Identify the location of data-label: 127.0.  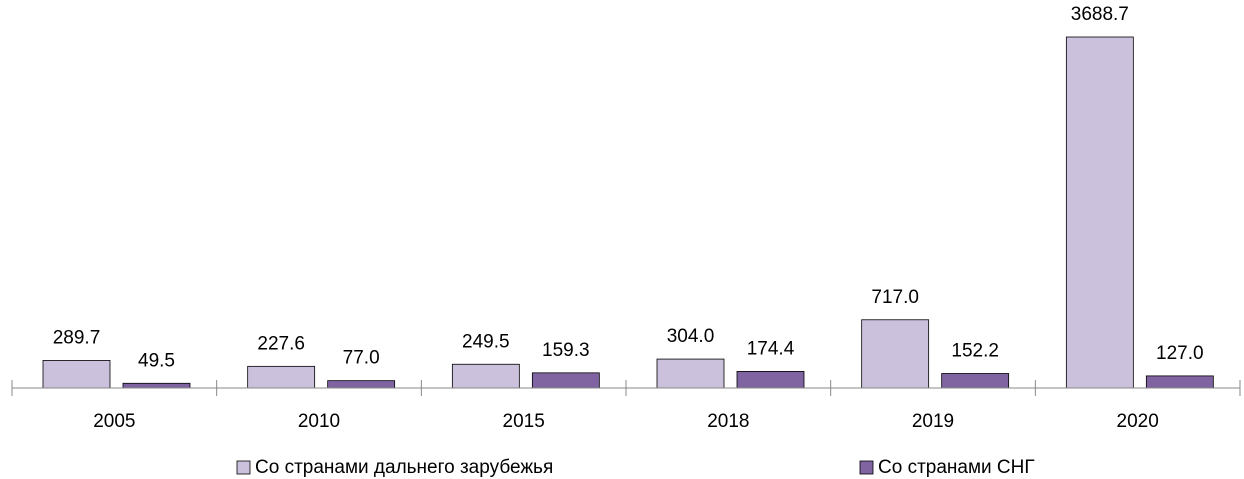
(1180, 353).